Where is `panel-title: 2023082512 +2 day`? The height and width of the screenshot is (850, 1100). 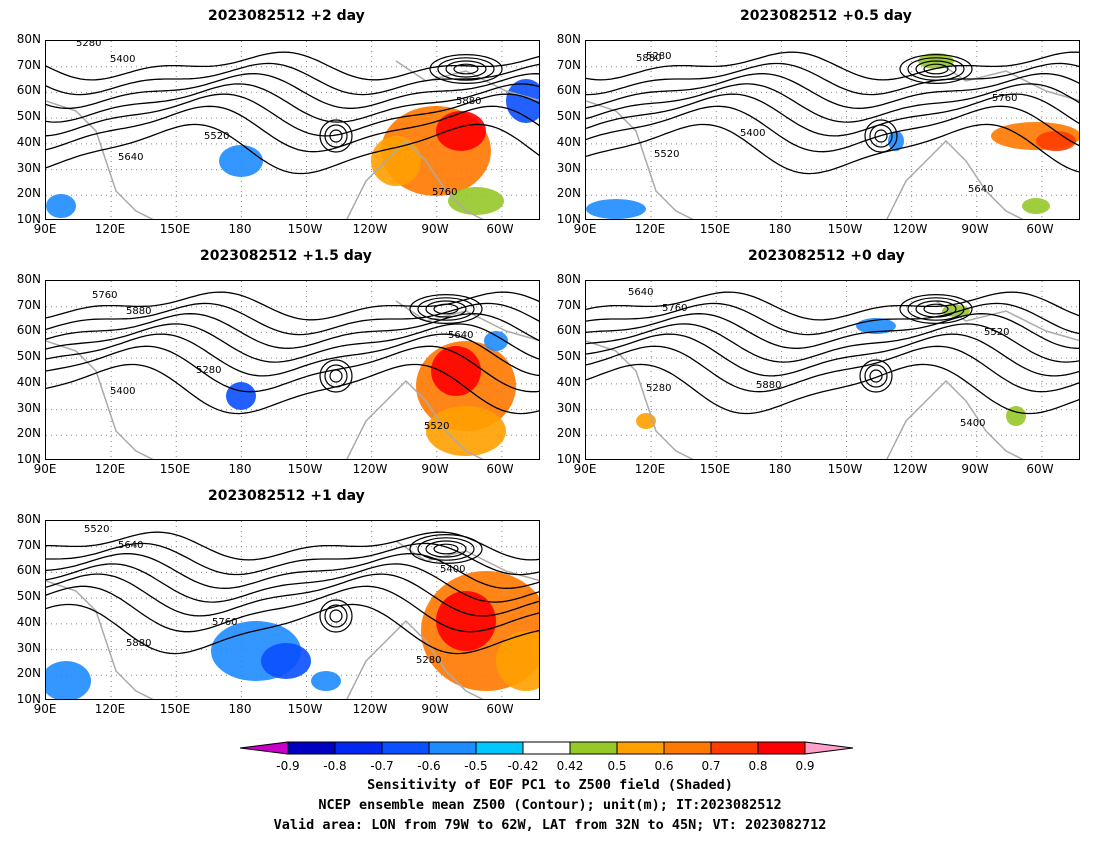
panel-title: 2023082512 +2 day is located at coordinates (286, 16).